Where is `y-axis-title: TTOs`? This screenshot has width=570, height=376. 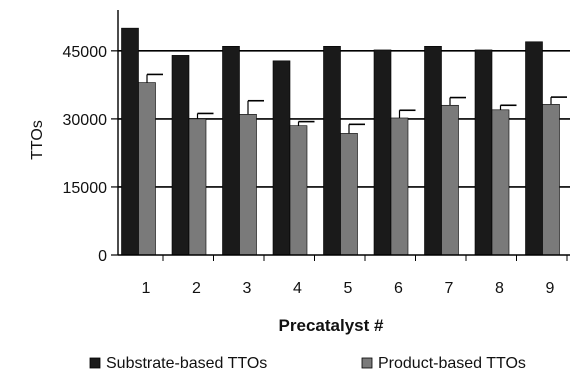
y-axis-title: TTOs is located at coordinates (37, 140).